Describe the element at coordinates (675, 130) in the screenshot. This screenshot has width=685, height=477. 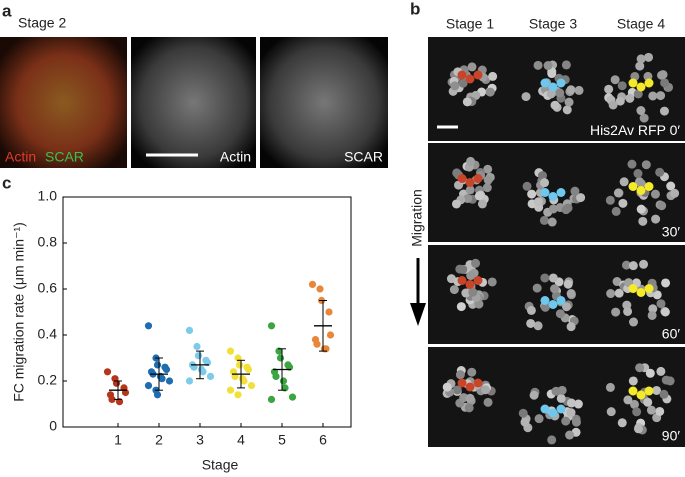
I see `time: 0′` at that location.